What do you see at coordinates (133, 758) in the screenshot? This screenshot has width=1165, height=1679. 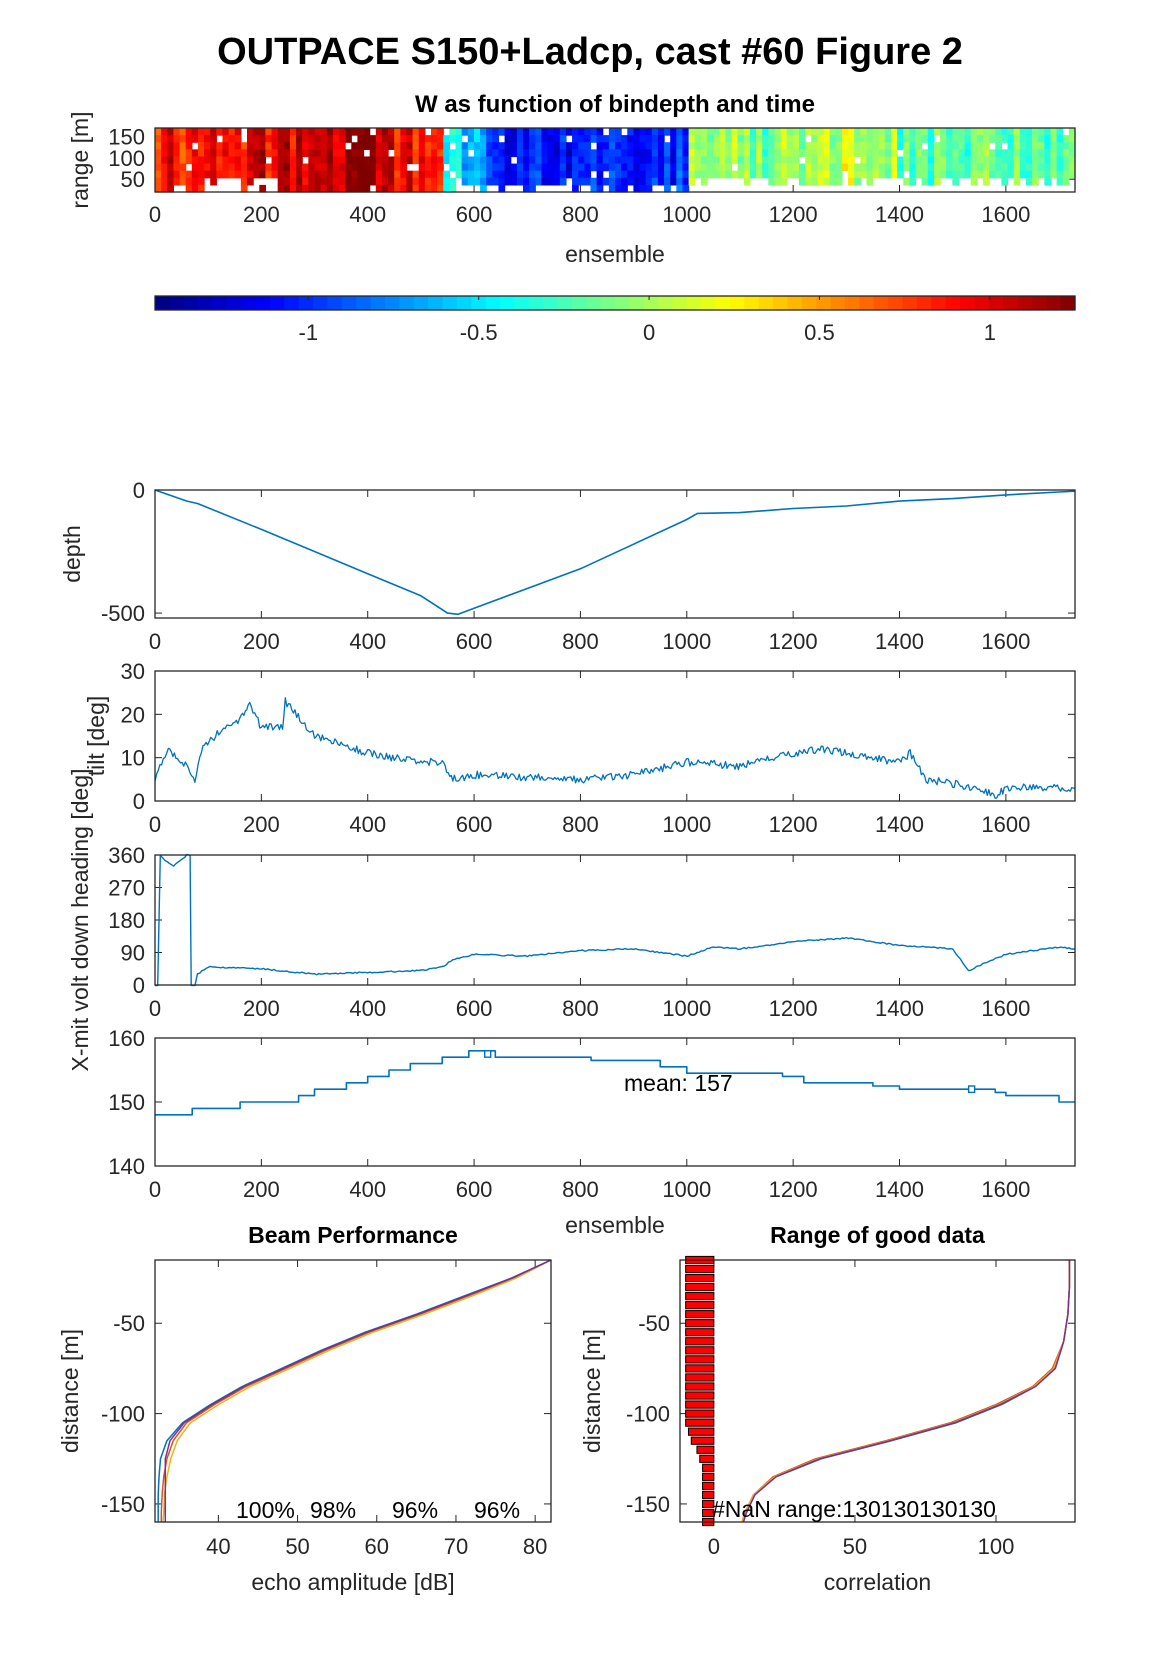 I see `y-tick-label: 10` at bounding box center [133, 758].